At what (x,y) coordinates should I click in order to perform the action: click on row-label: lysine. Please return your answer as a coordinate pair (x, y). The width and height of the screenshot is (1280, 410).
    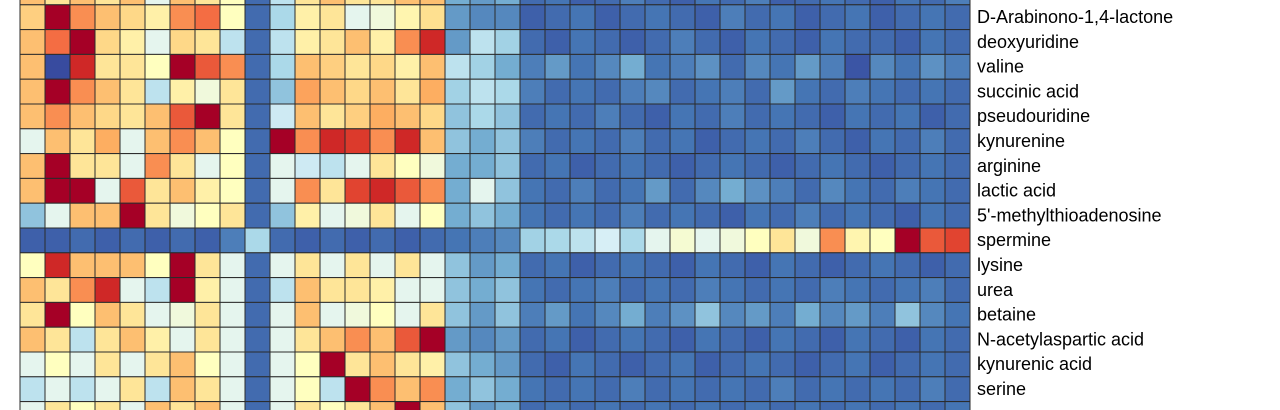
    Looking at the image, I should click on (1000, 265).